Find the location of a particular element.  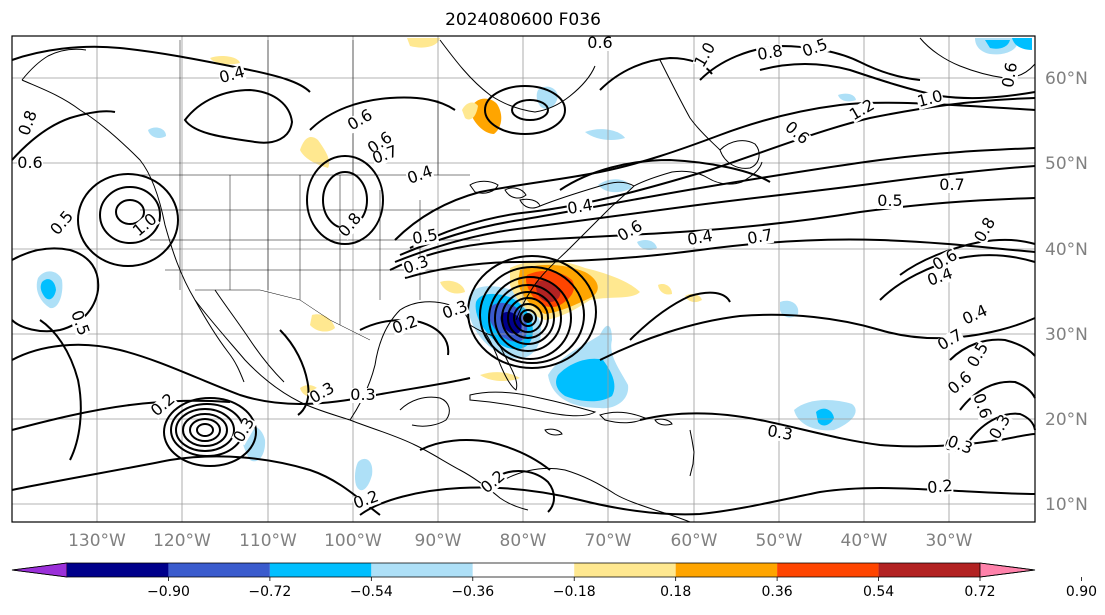

colorbar-tick-label: −0.36 is located at coordinates (472, 592).